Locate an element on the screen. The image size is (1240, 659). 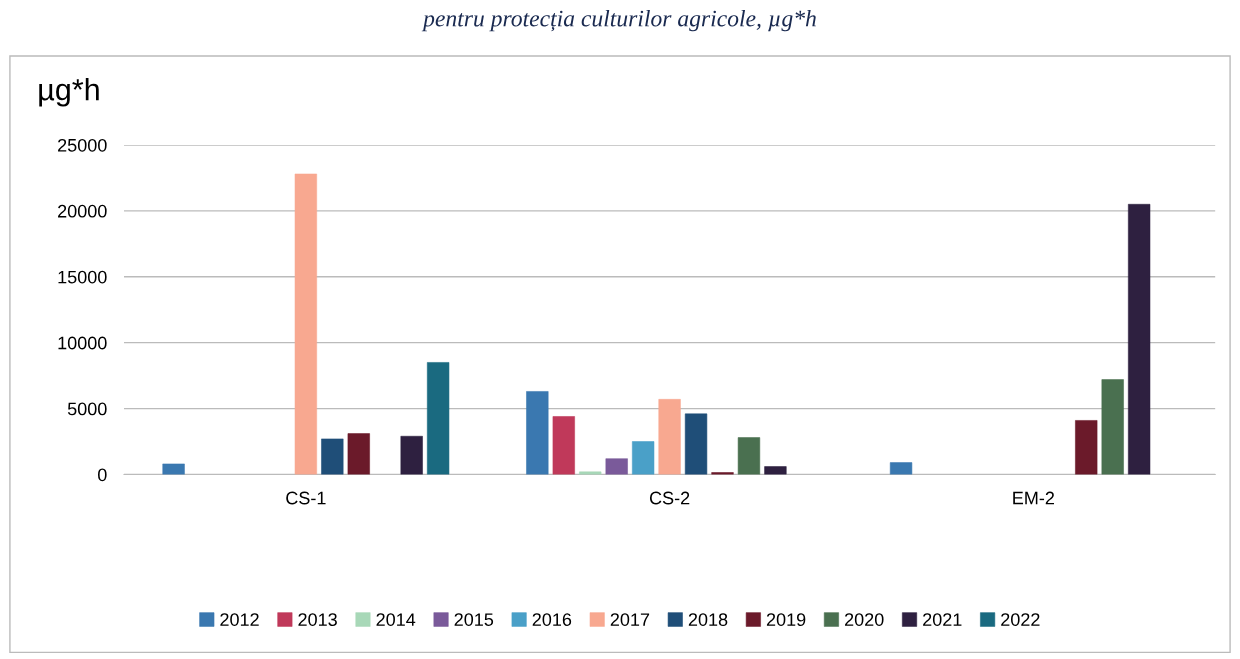
x-tick-label: EM-2 is located at coordinates (1033, 498).